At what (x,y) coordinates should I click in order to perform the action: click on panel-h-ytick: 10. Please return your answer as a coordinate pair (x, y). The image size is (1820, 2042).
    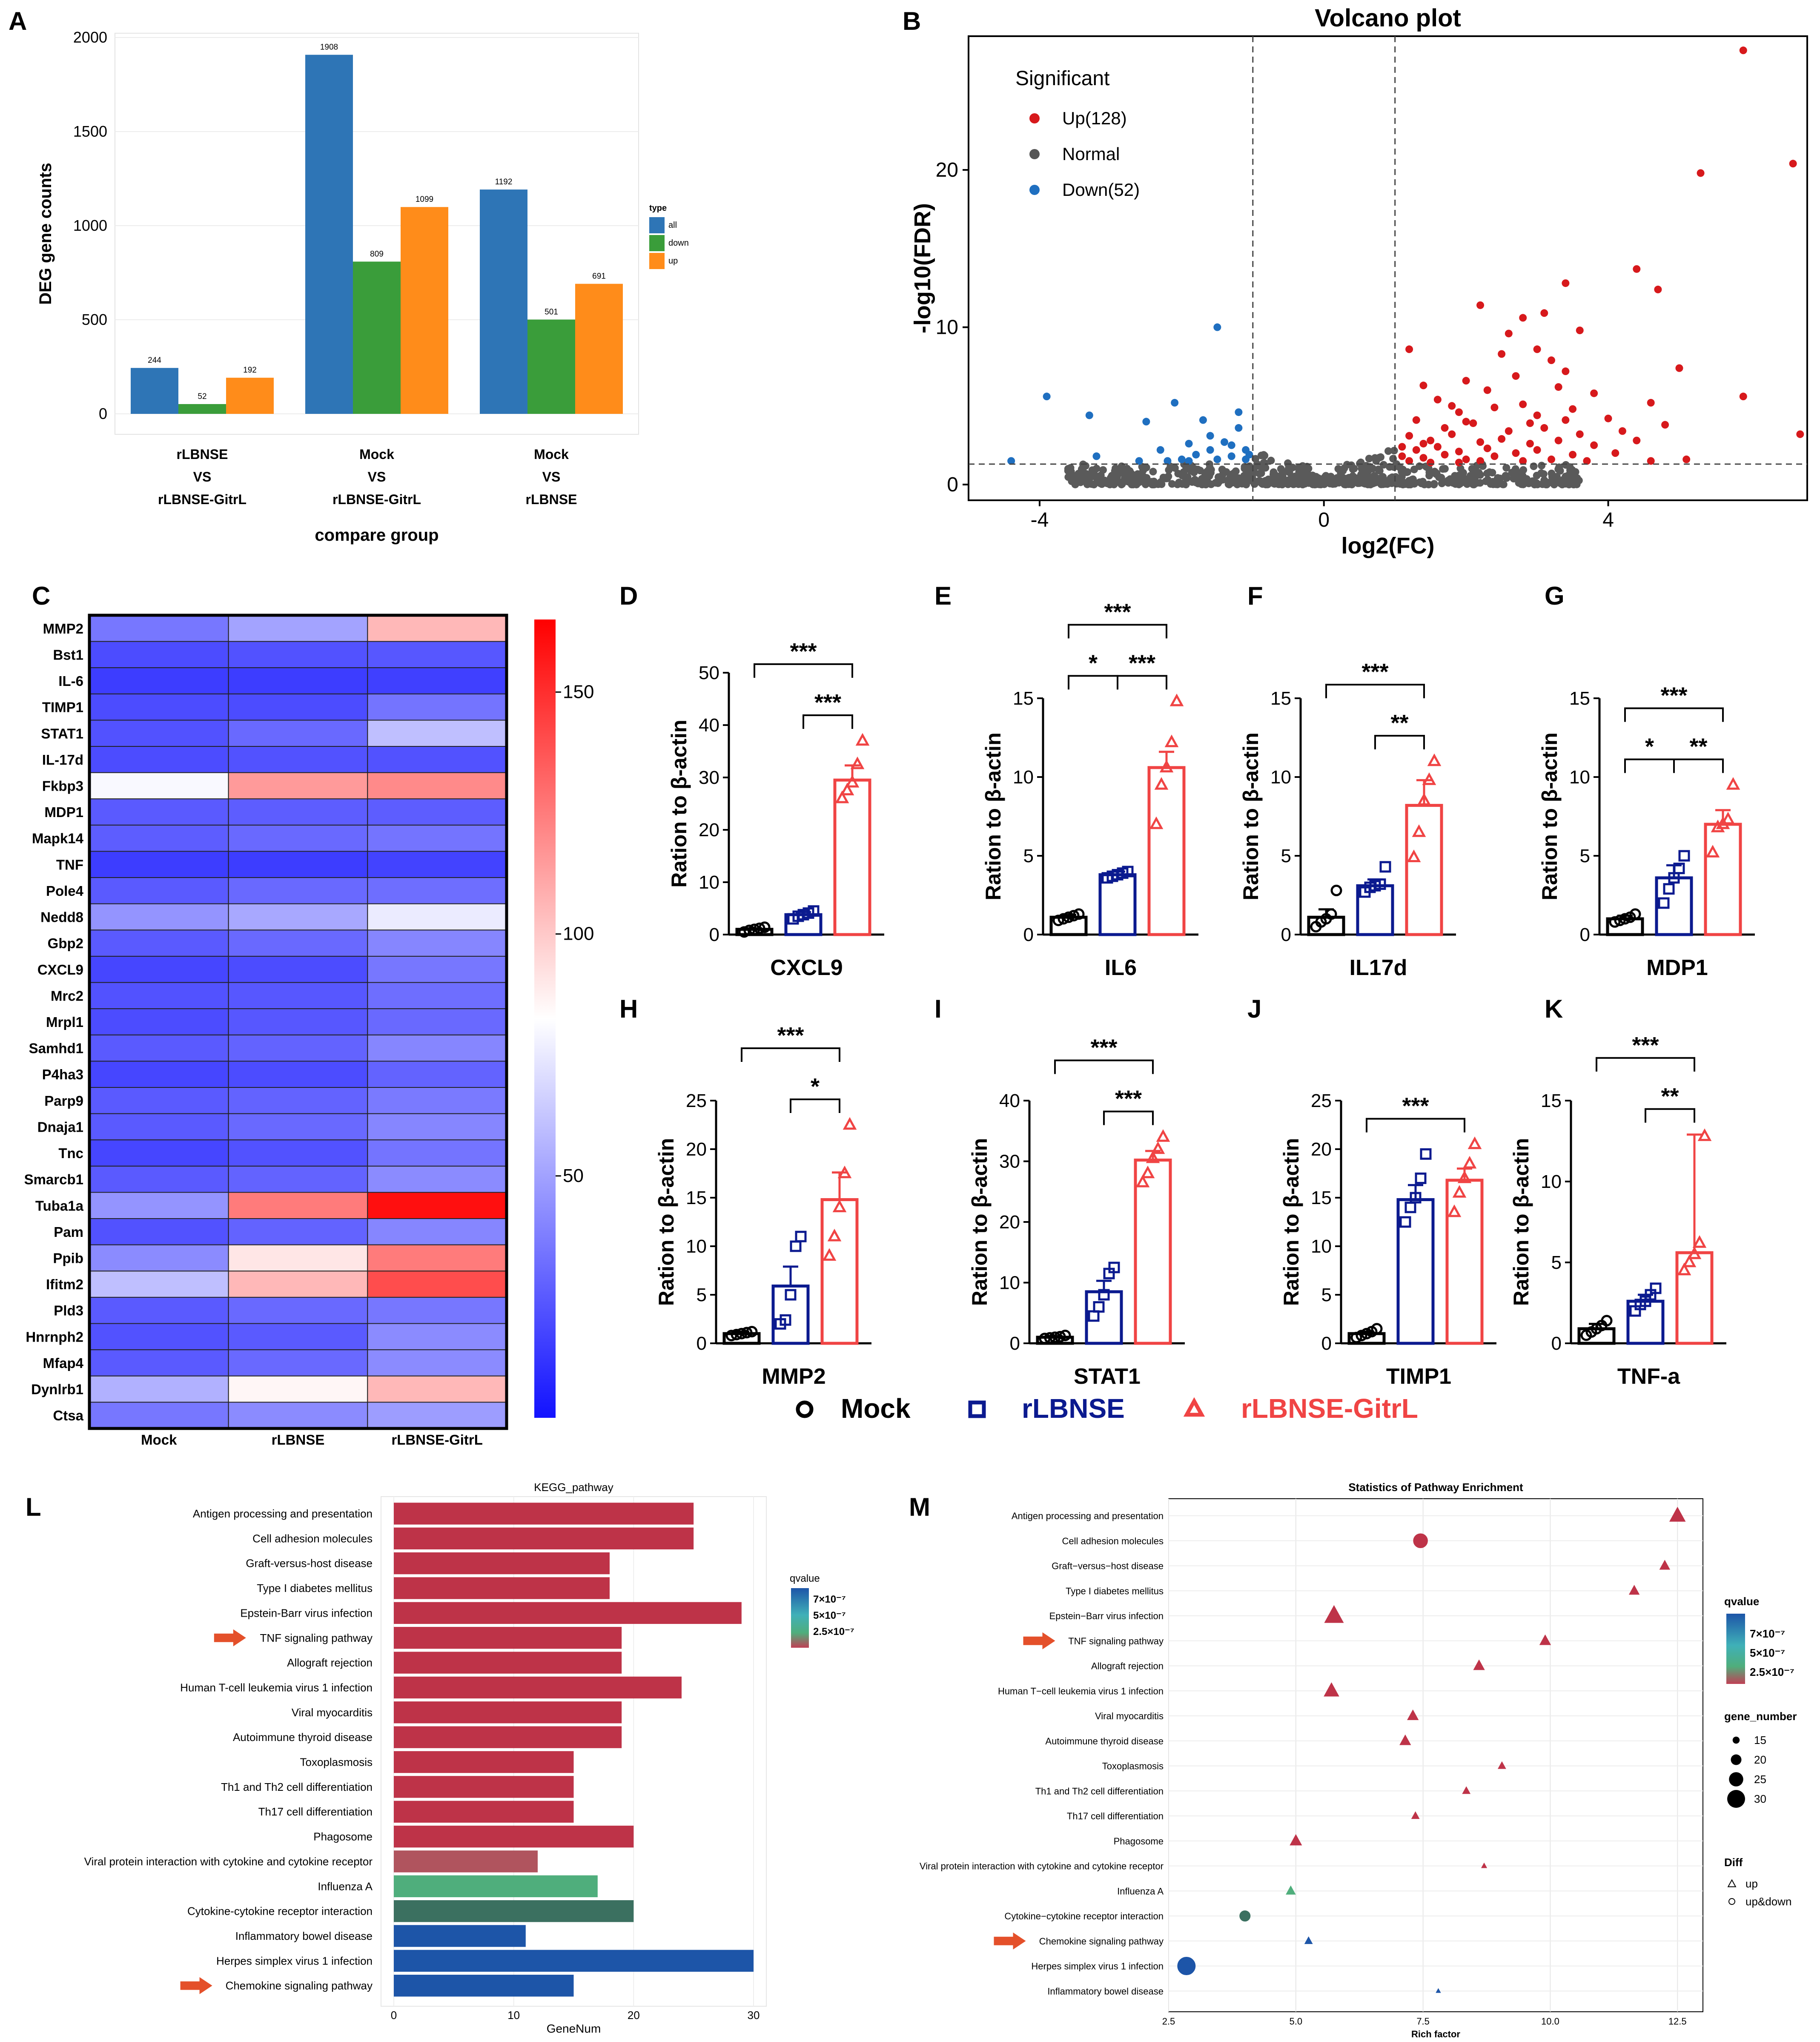
    Looking at the image, I should click on (696, 1246).